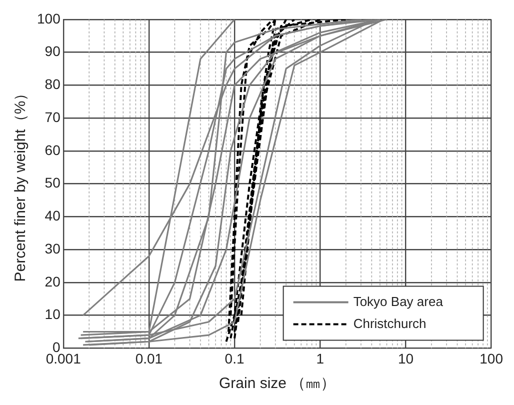 Image resolution: width=514 pixels, height=405 pixels. What do you see at coordinates (389, 323) in the screenshot?
I see `legend-label: Christchurch` at bounding box center [389, 323].